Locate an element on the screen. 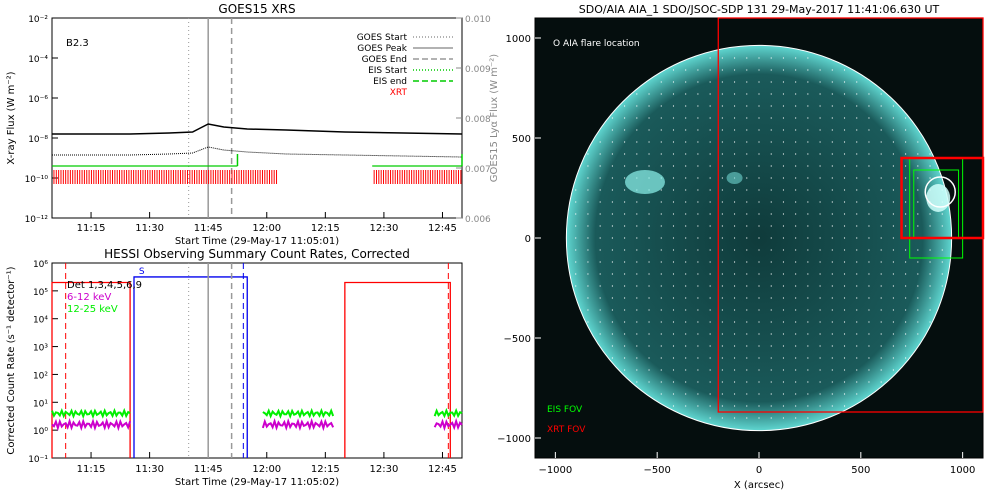  goes-legend-label: GOES Peak is located at coordinates (382, 49).